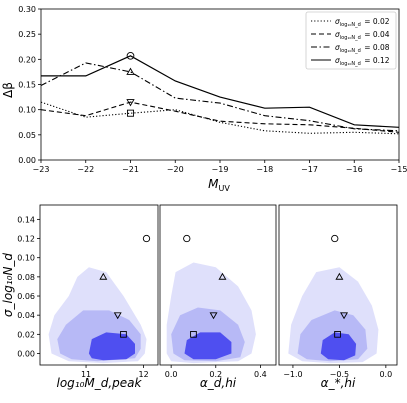 The width and height of the screenshot is (407, 403). I want to click on top-x-axis-label: MUV, so click(219, 185).